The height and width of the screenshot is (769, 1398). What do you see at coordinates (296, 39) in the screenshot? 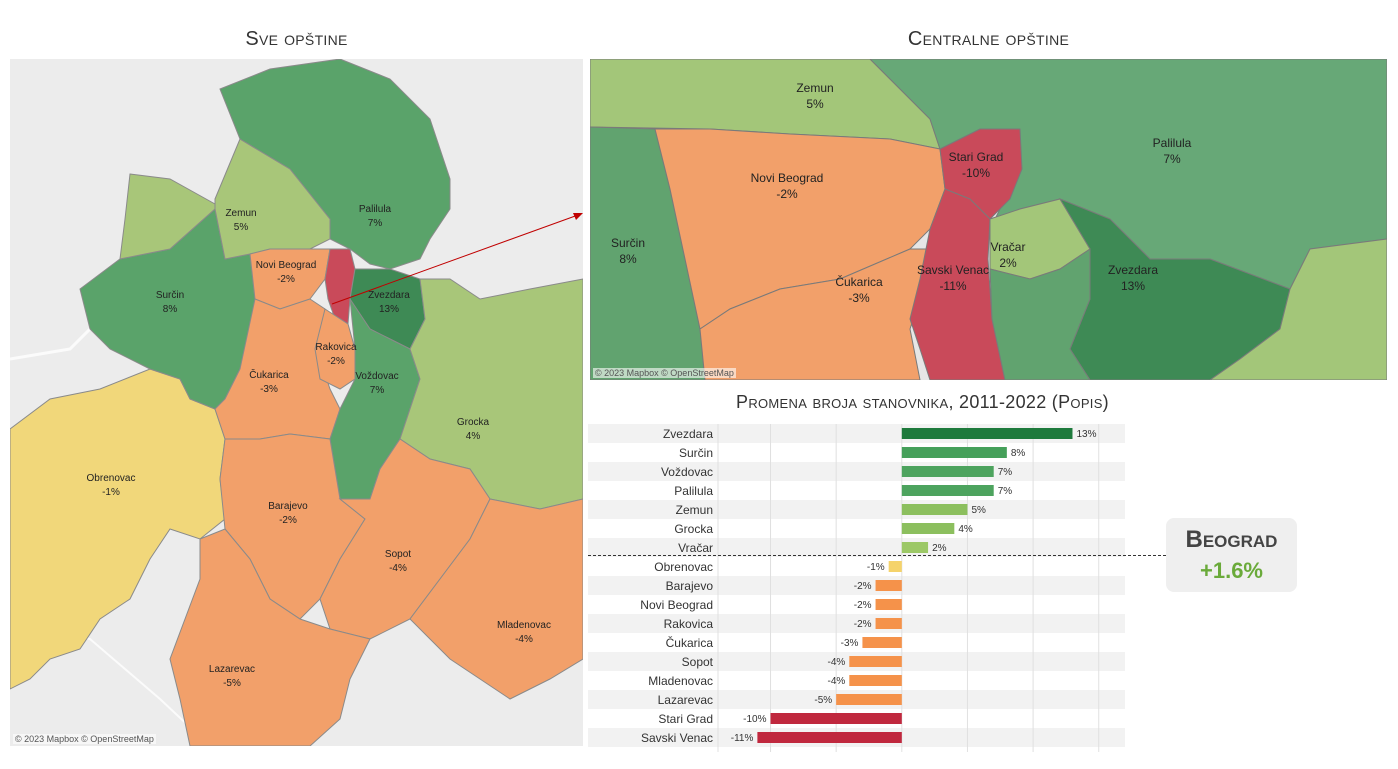
I see `left-map-title: Sve opštine` at bounding box center [296, 39].